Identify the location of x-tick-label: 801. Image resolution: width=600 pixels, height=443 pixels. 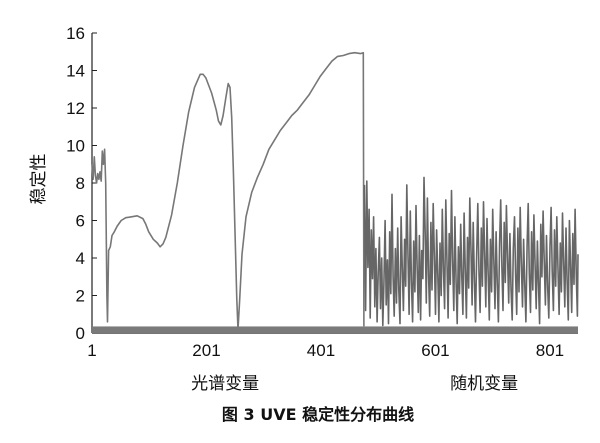
(550, 350).